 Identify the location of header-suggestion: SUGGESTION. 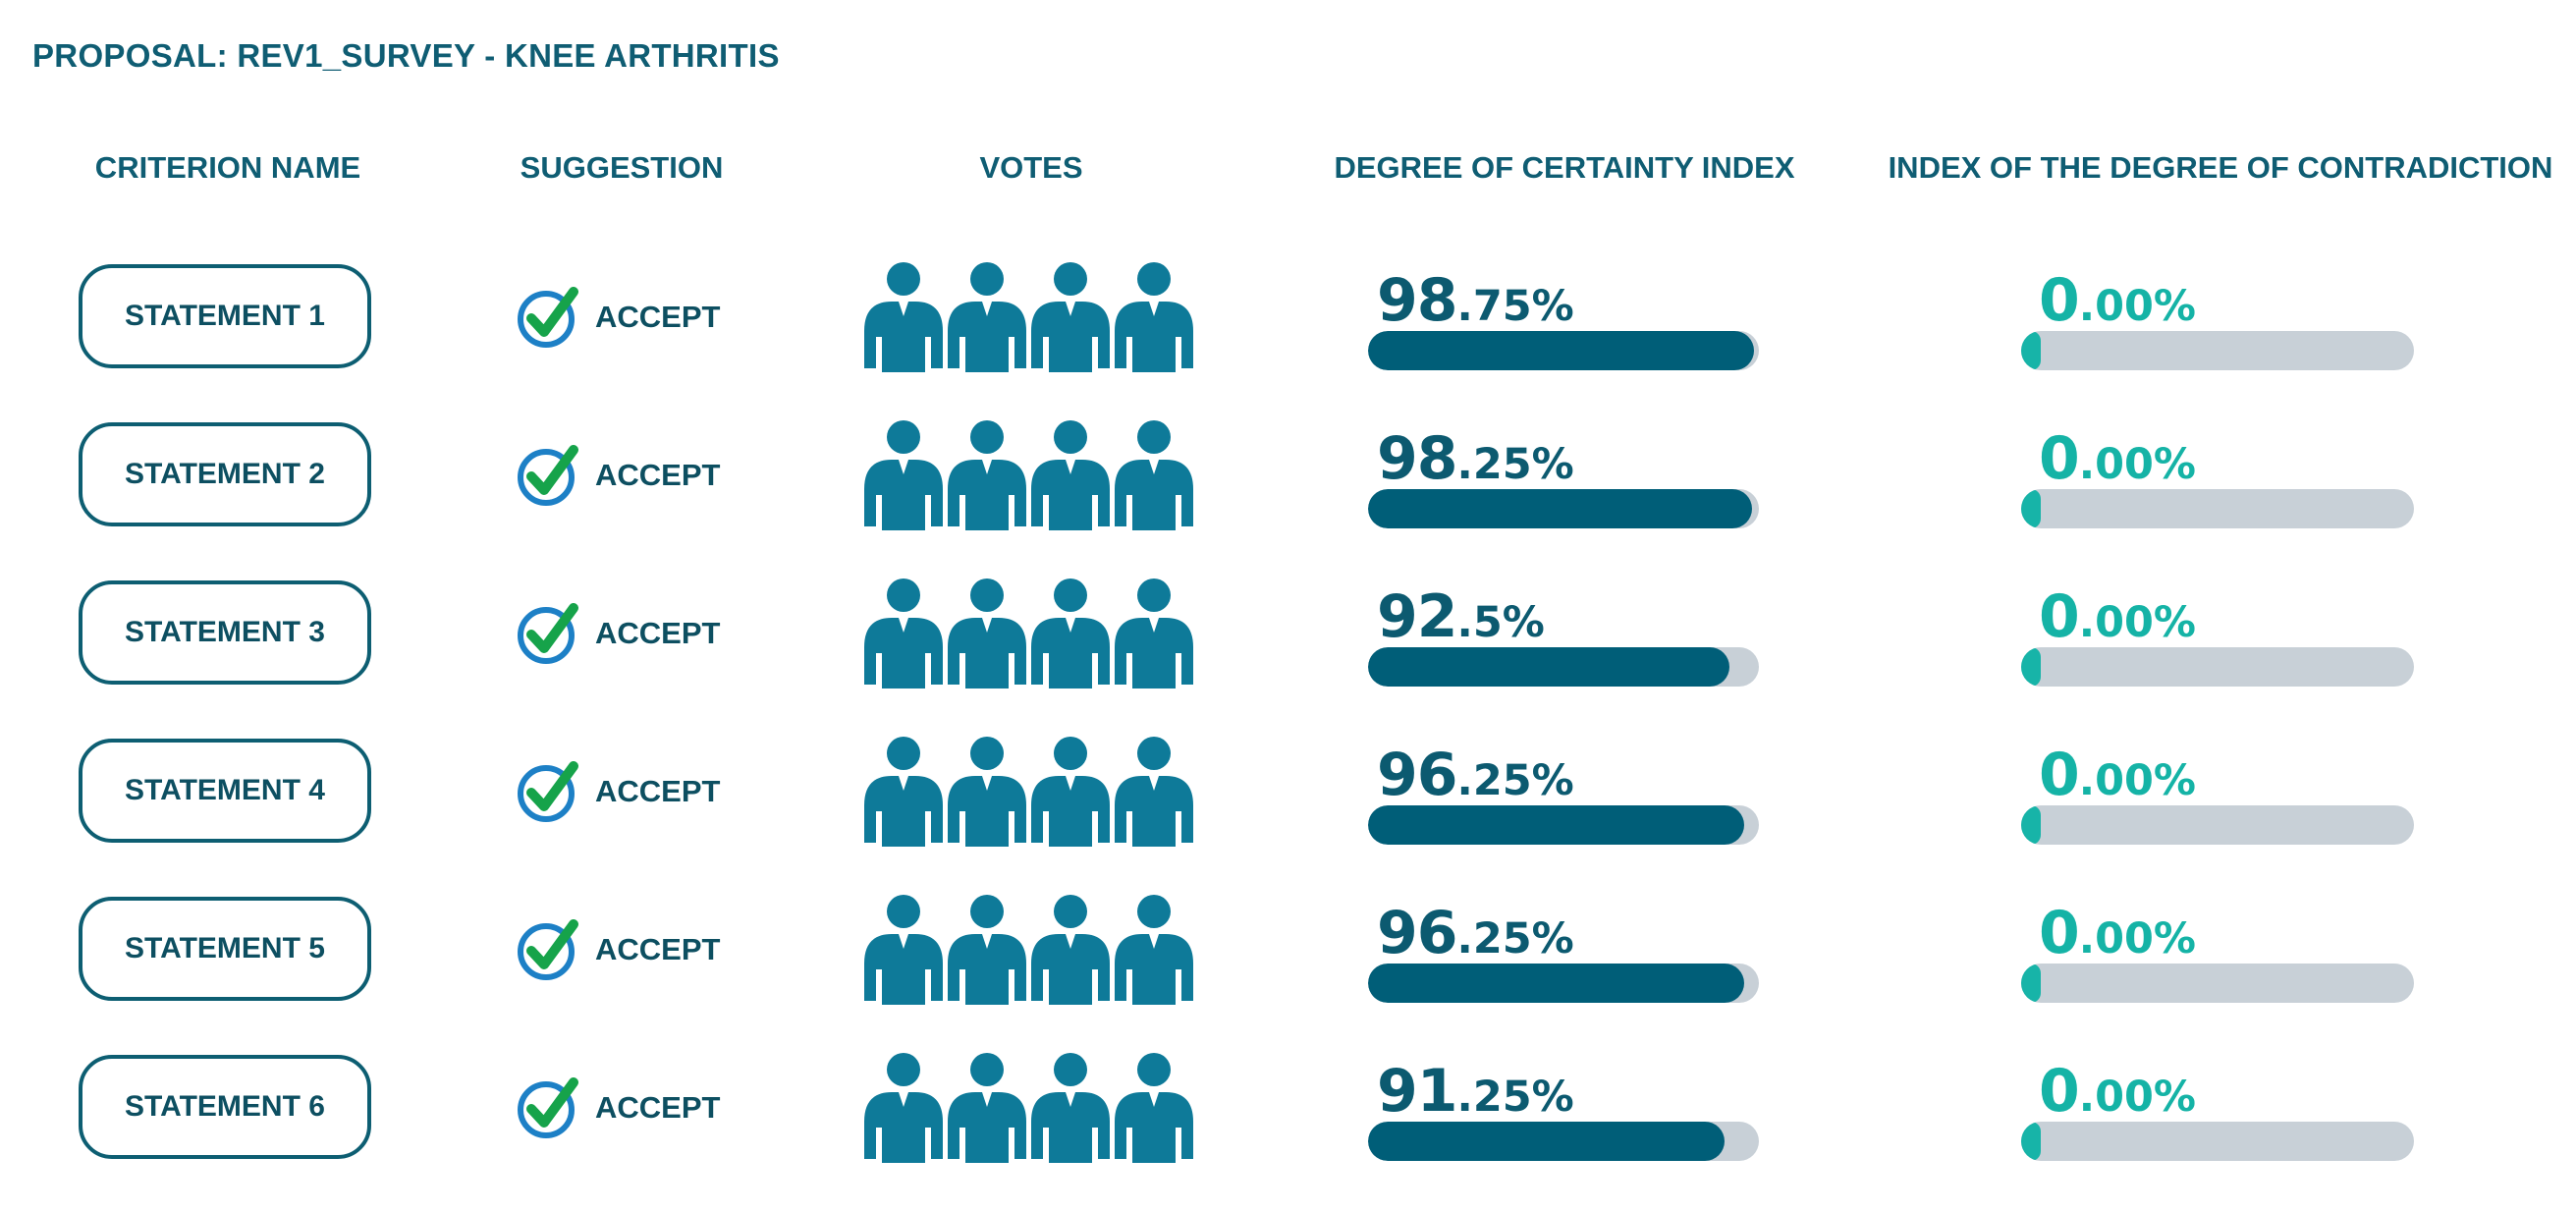
(622, 167).